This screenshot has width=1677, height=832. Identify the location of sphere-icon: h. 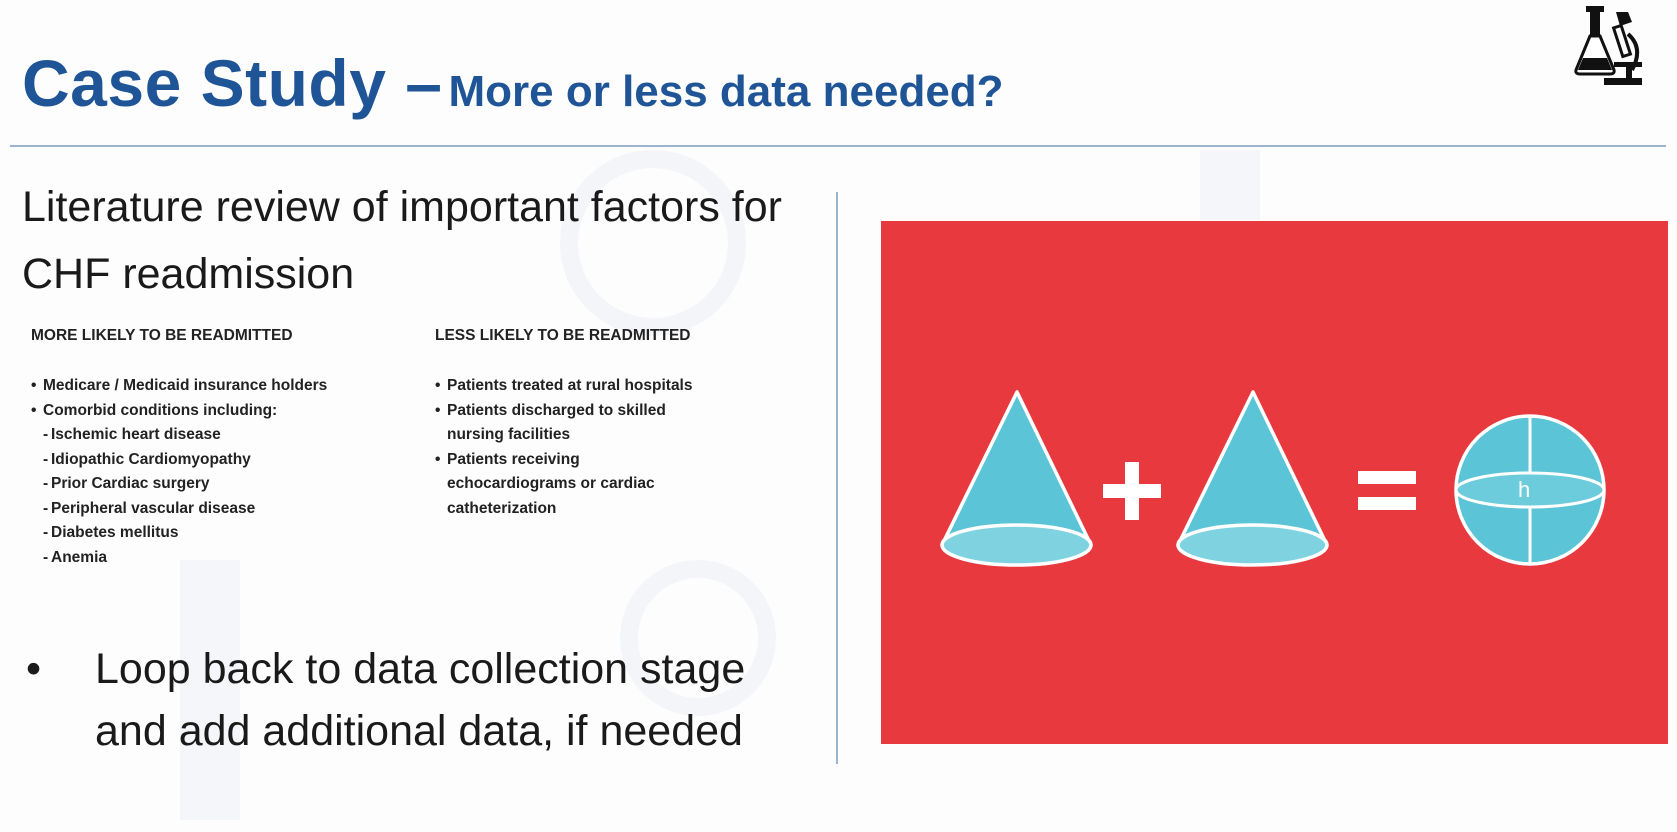
(1530, 490).